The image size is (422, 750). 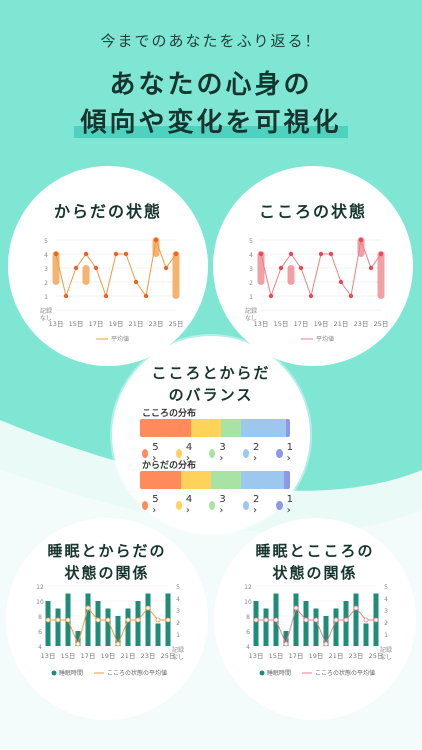 What do you see at coordinates (189, 505) in the screenshot?
I see `legend-label: 4 ›` at bounding box center [189, 505].